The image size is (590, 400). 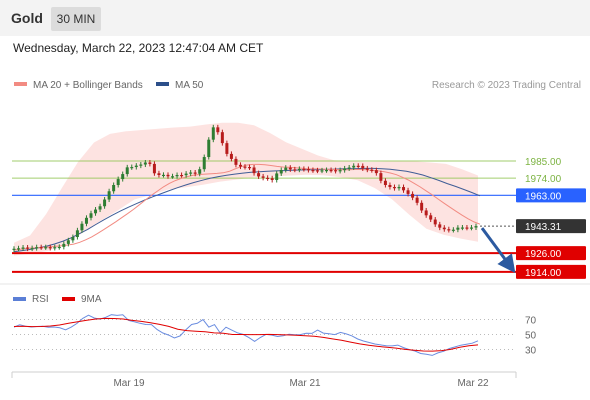 I want to click on x-axis-label: Mar 22, so click(x=473, y=383).